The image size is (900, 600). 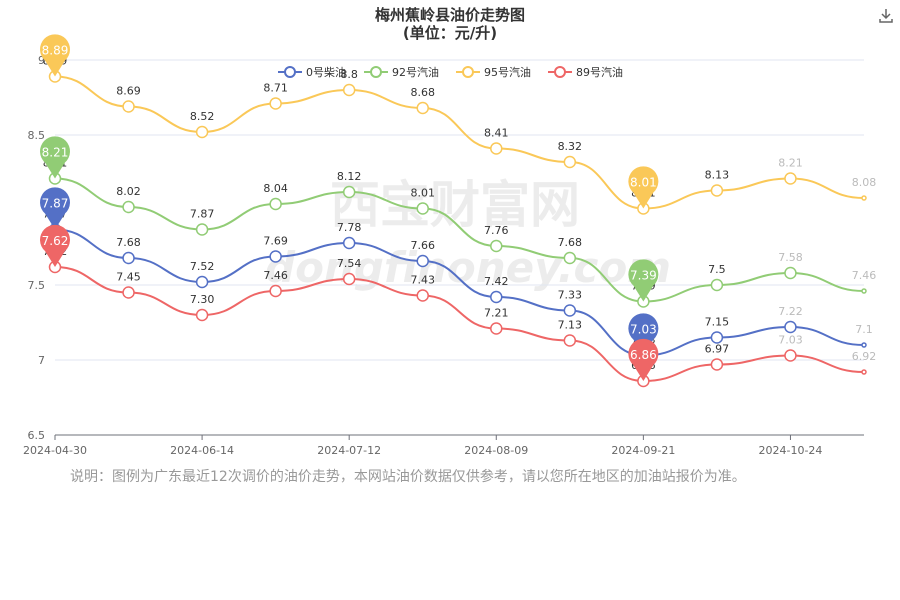 What do you see at coordinates (415, 72) in the screenshot?
I see `legend-label: 92号汽油` at bounding box center [415, 72].